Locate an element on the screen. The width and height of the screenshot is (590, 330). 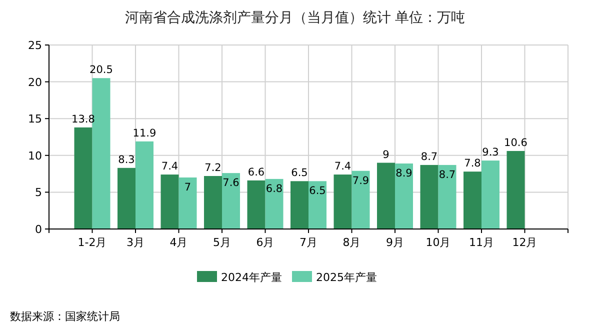
legend-label: 2025年产量 is located at coordinates (346, 277).